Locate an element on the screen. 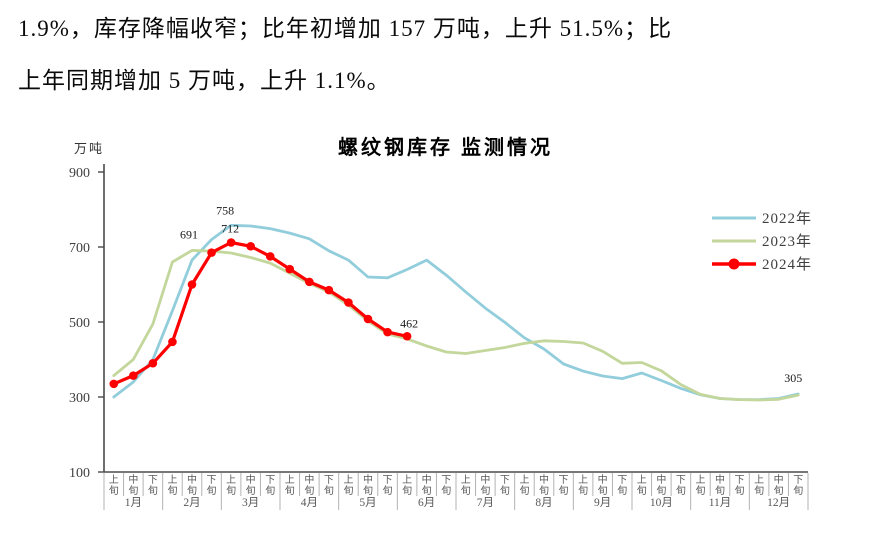  chart-legend: 2022年 2023年 2024年 is located at coordinates (761, 240).